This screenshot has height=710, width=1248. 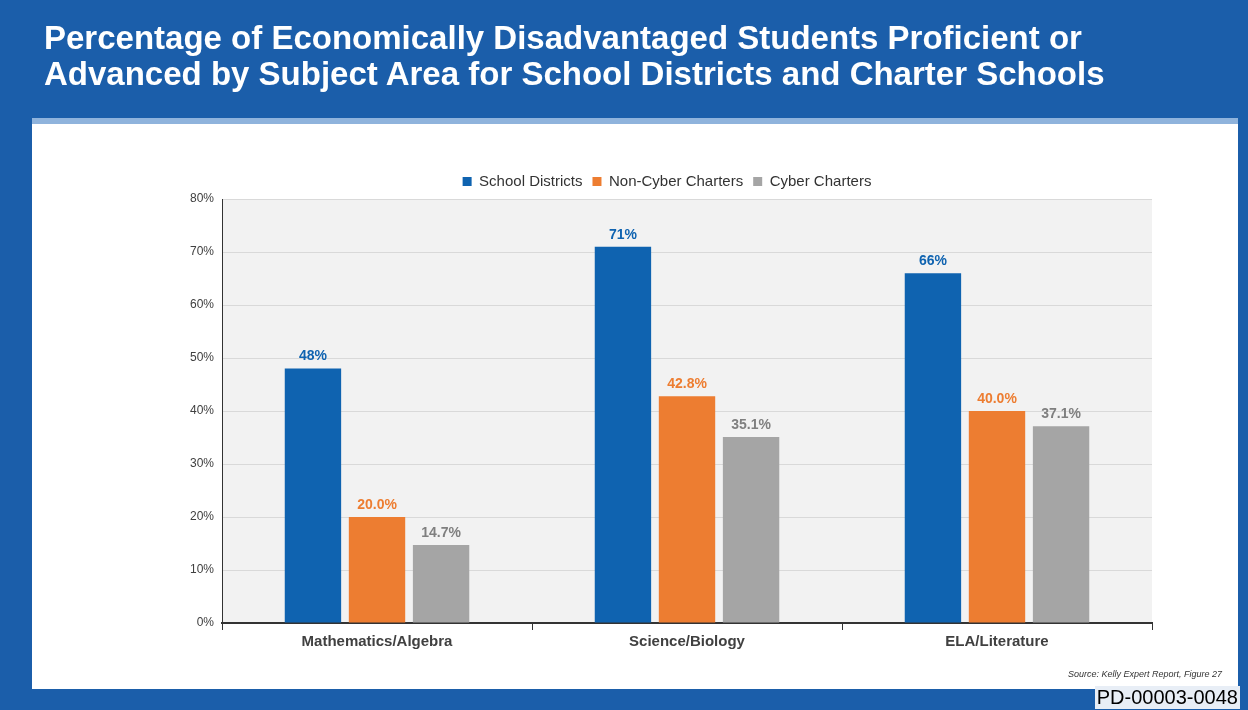 What do you see at coordinates (687, 641) in the screenshot?
I see `x-tick-label: Science/Biology` at bounding box center [687, 641].